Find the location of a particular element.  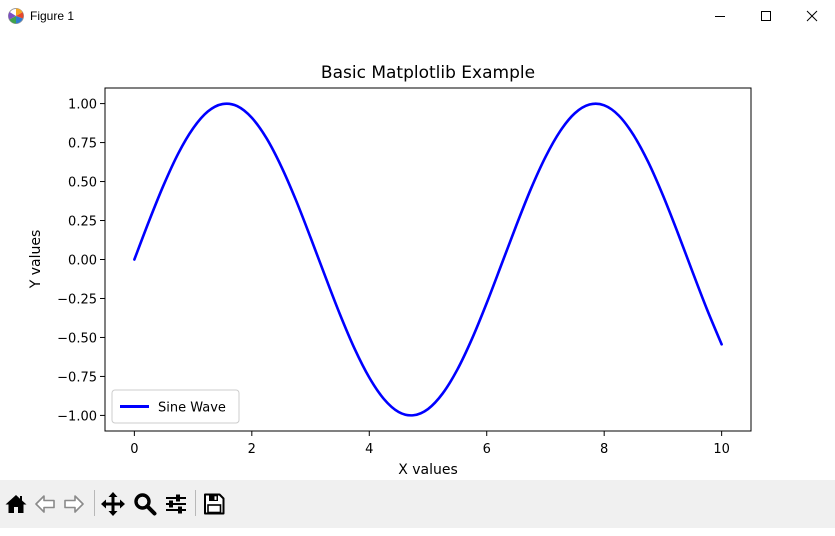

y-tick-label: −0.75 is located at coordinates (77, 377).